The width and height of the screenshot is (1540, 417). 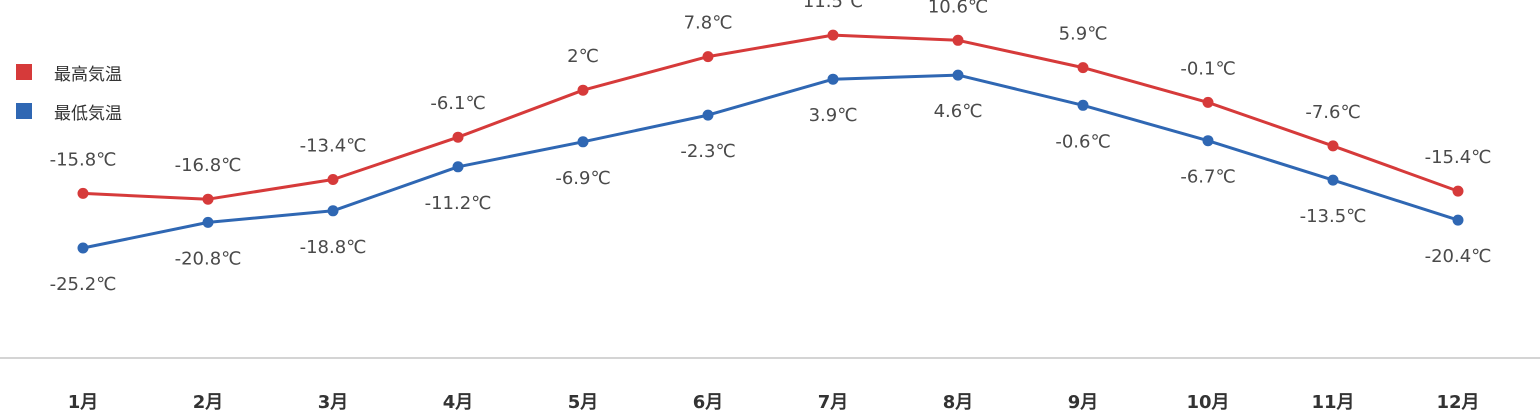 I want to click on data-label-high: 2℃, so click(x=583, y=56).